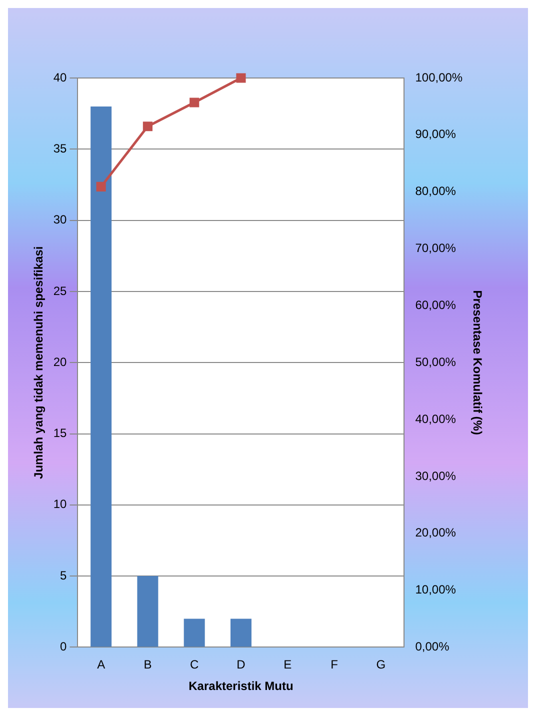  What do you see at coordinates (39, 362) in the screenshot?
I see `y-axis-title: Jumlah yang tidak memenuhi spesifikasi` at bounding box center [39, 362].